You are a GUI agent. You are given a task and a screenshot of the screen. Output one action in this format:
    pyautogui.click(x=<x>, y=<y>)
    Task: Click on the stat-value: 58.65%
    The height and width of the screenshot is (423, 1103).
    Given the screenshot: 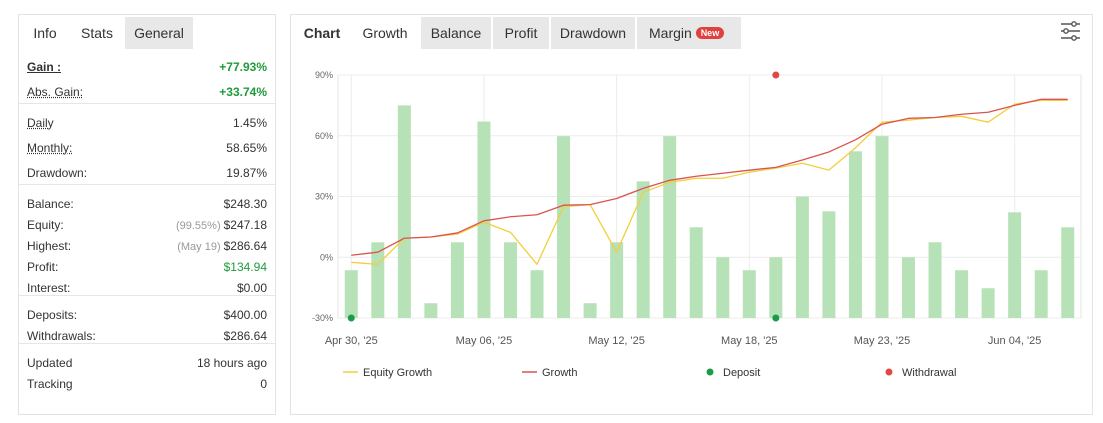 What is the action you would take?
    pyautogui.click(x=246, y=148)
    